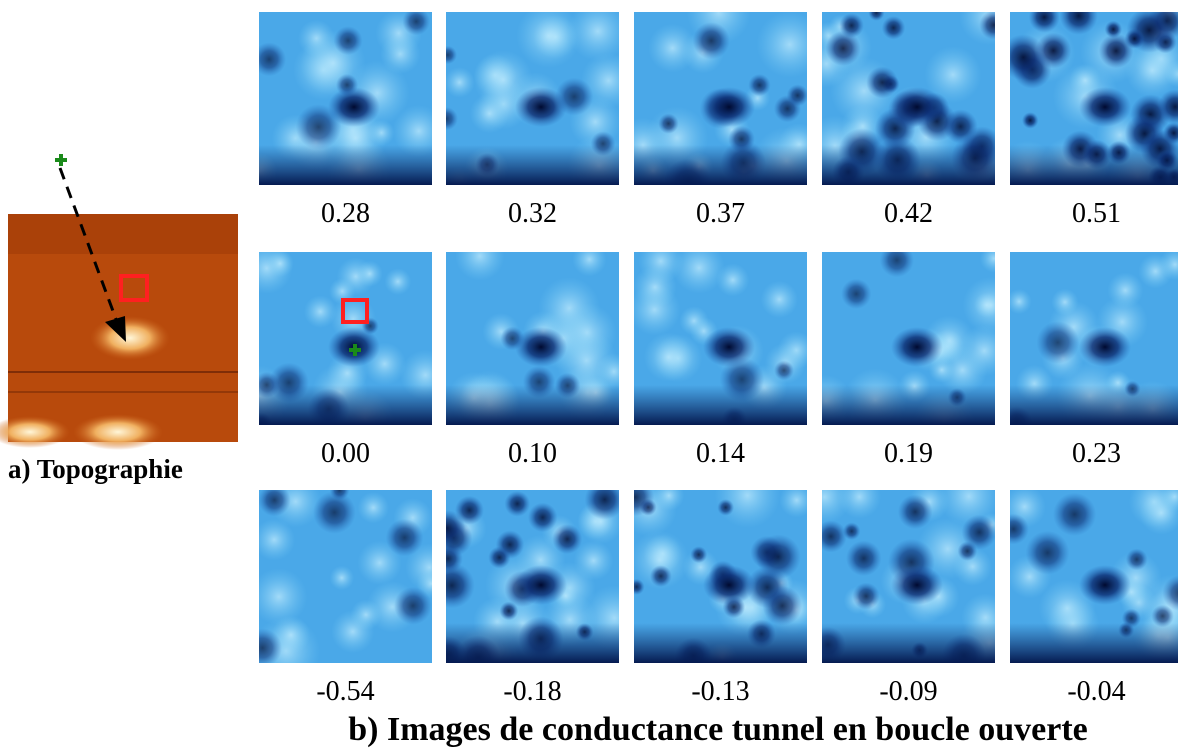  I want to click on tile-label: 0.10, so click(532, 453).